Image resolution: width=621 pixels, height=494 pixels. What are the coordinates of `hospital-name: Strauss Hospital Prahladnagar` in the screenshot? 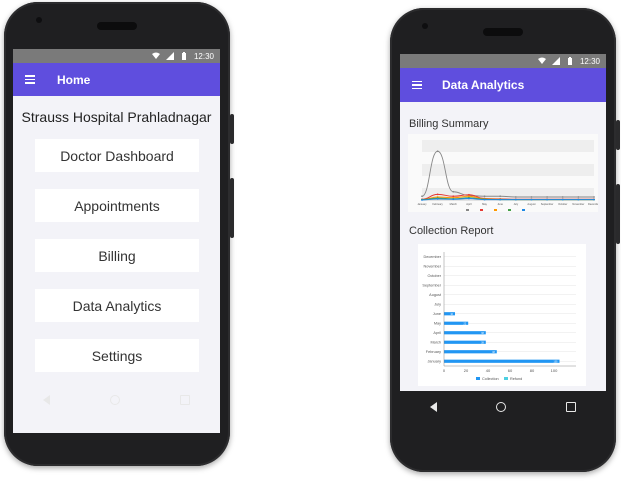 It's located at (116, 117).